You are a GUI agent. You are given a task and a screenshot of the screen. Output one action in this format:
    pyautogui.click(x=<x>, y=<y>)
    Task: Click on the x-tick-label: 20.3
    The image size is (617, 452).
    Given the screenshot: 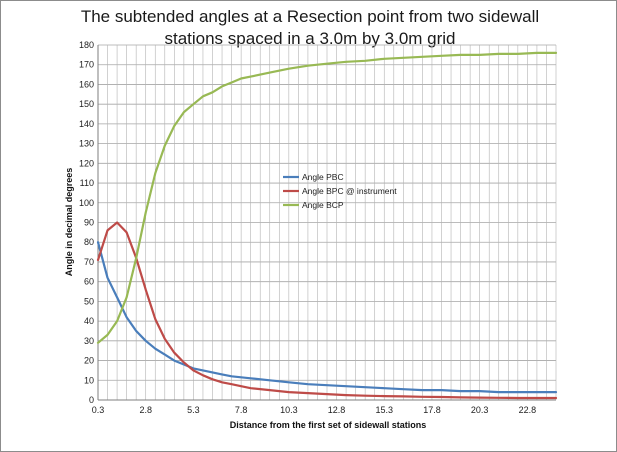 What is the action you would take?
    pyautogui.click(x=480, y=410)
    